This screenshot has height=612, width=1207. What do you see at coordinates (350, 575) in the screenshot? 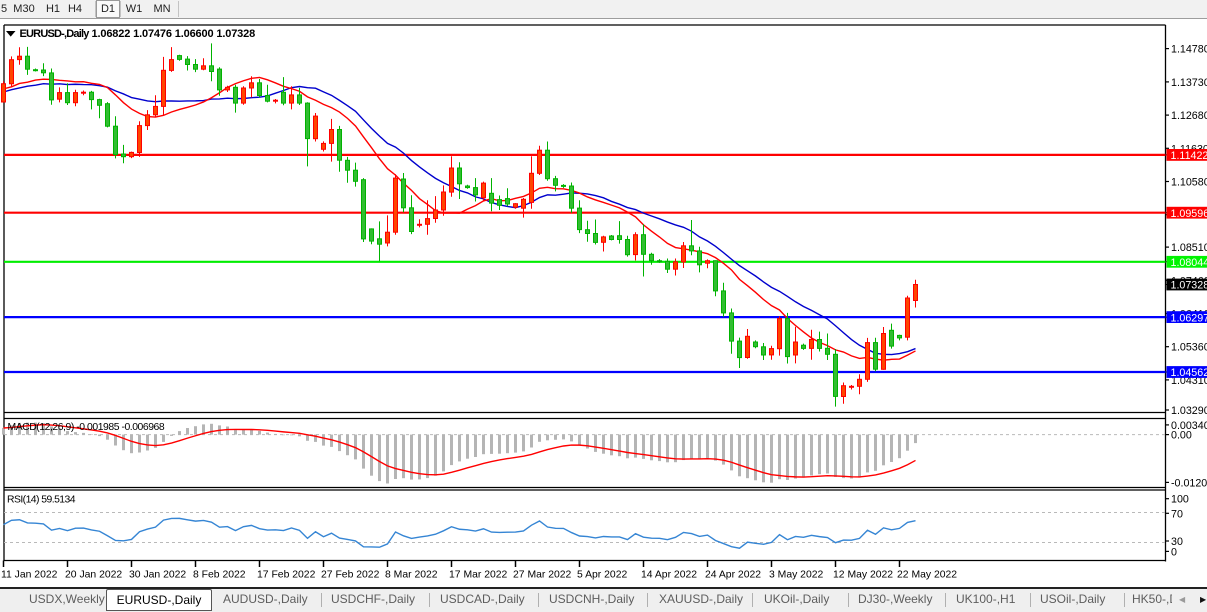
I see `svg-text: 27 Feb 2022` at bounding box center [350, 575].